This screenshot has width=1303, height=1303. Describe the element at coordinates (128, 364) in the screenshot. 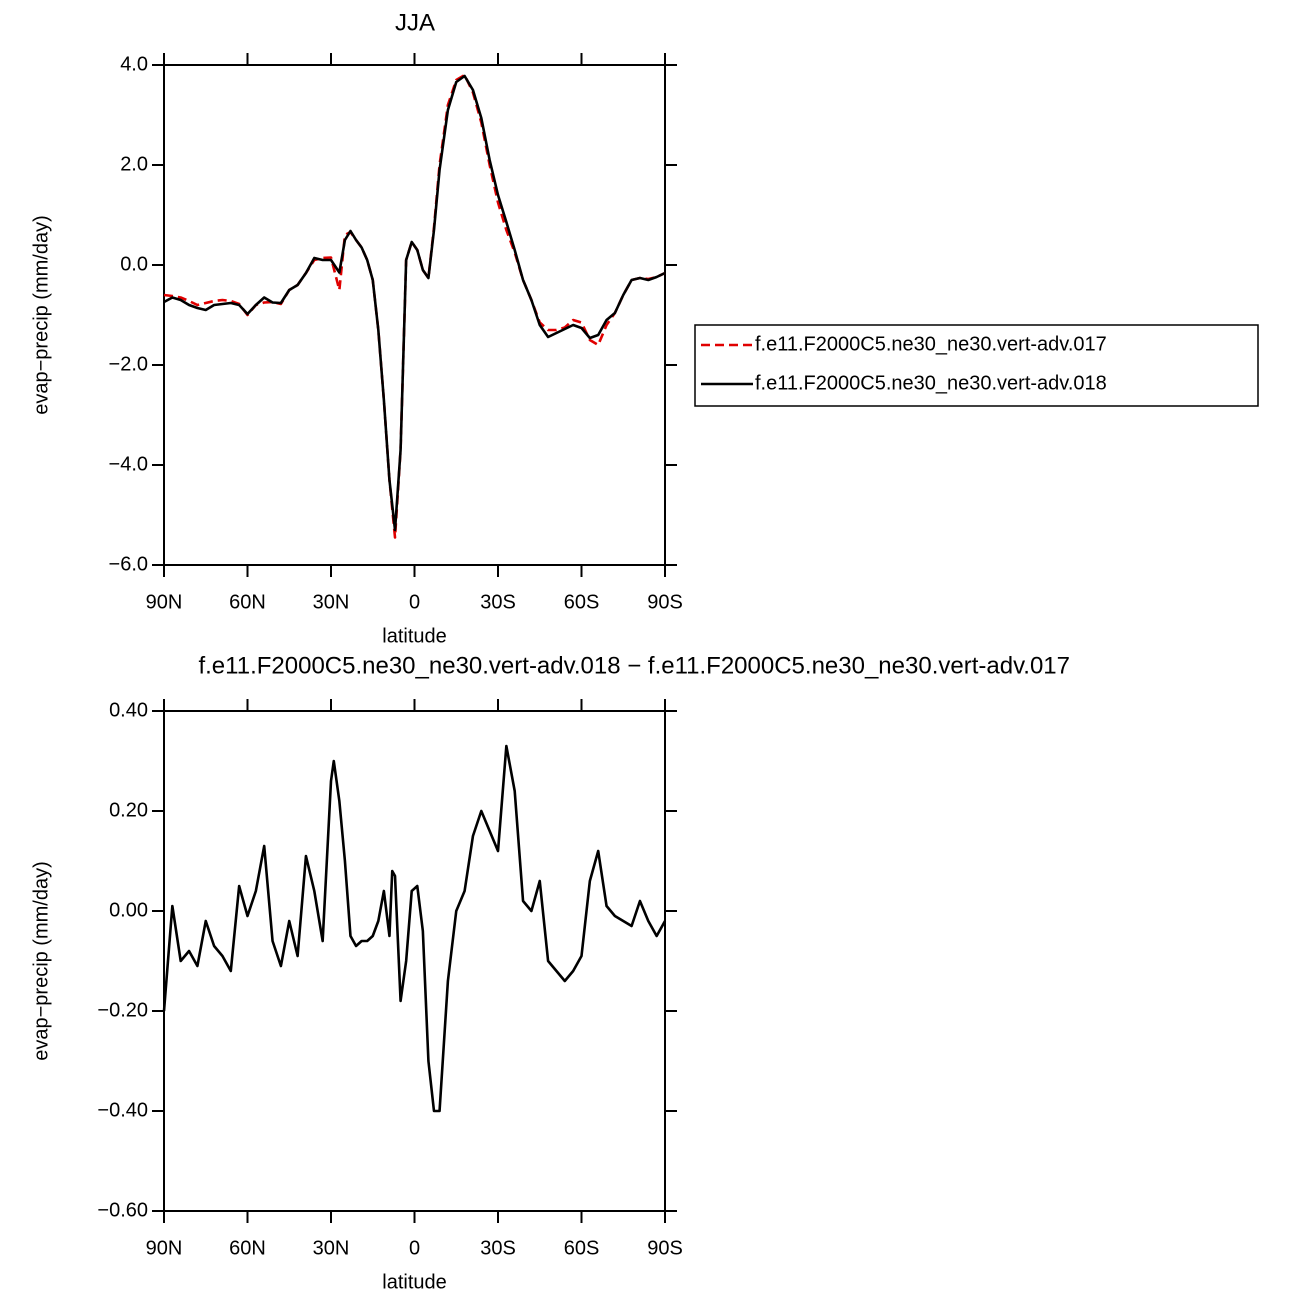

I see `y-tick-label: −2.0` at that location.